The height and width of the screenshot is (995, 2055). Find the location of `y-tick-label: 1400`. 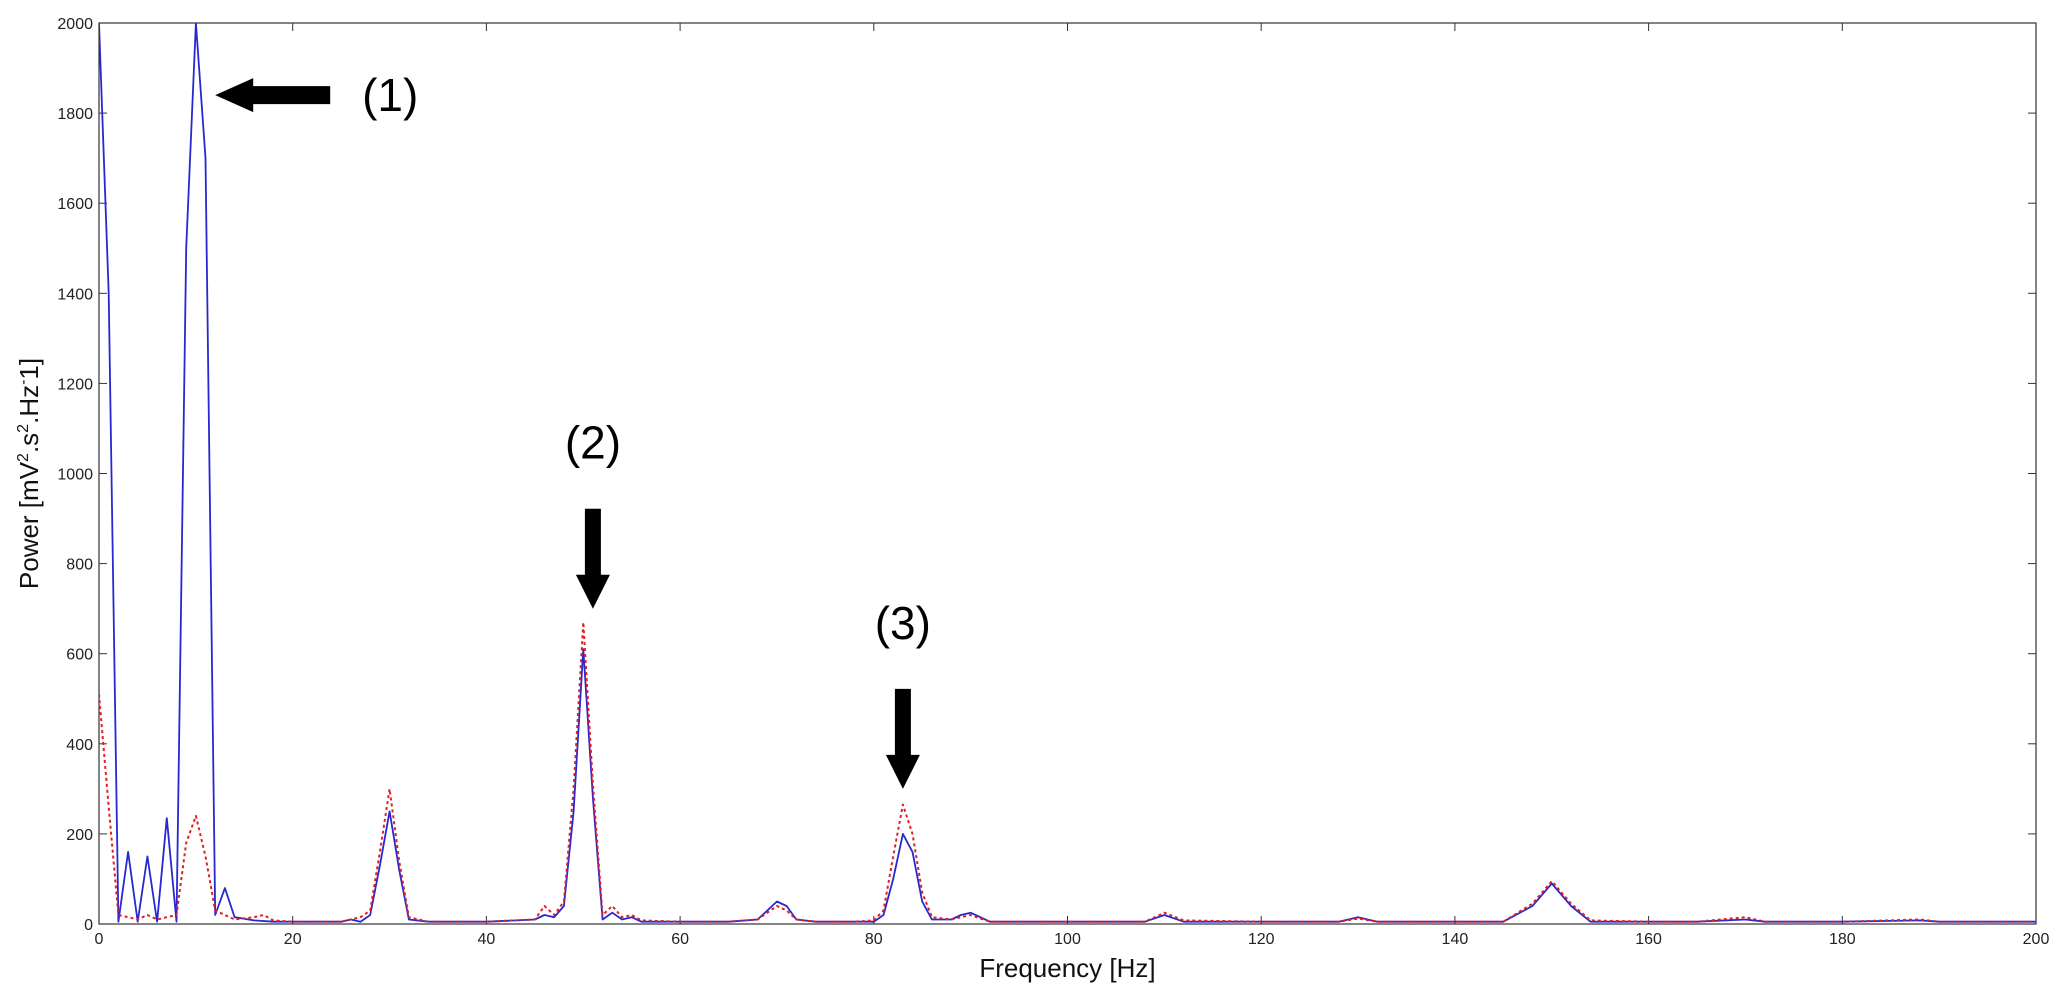

y-tick-label: 1400 is located at coordinates (75, 294).